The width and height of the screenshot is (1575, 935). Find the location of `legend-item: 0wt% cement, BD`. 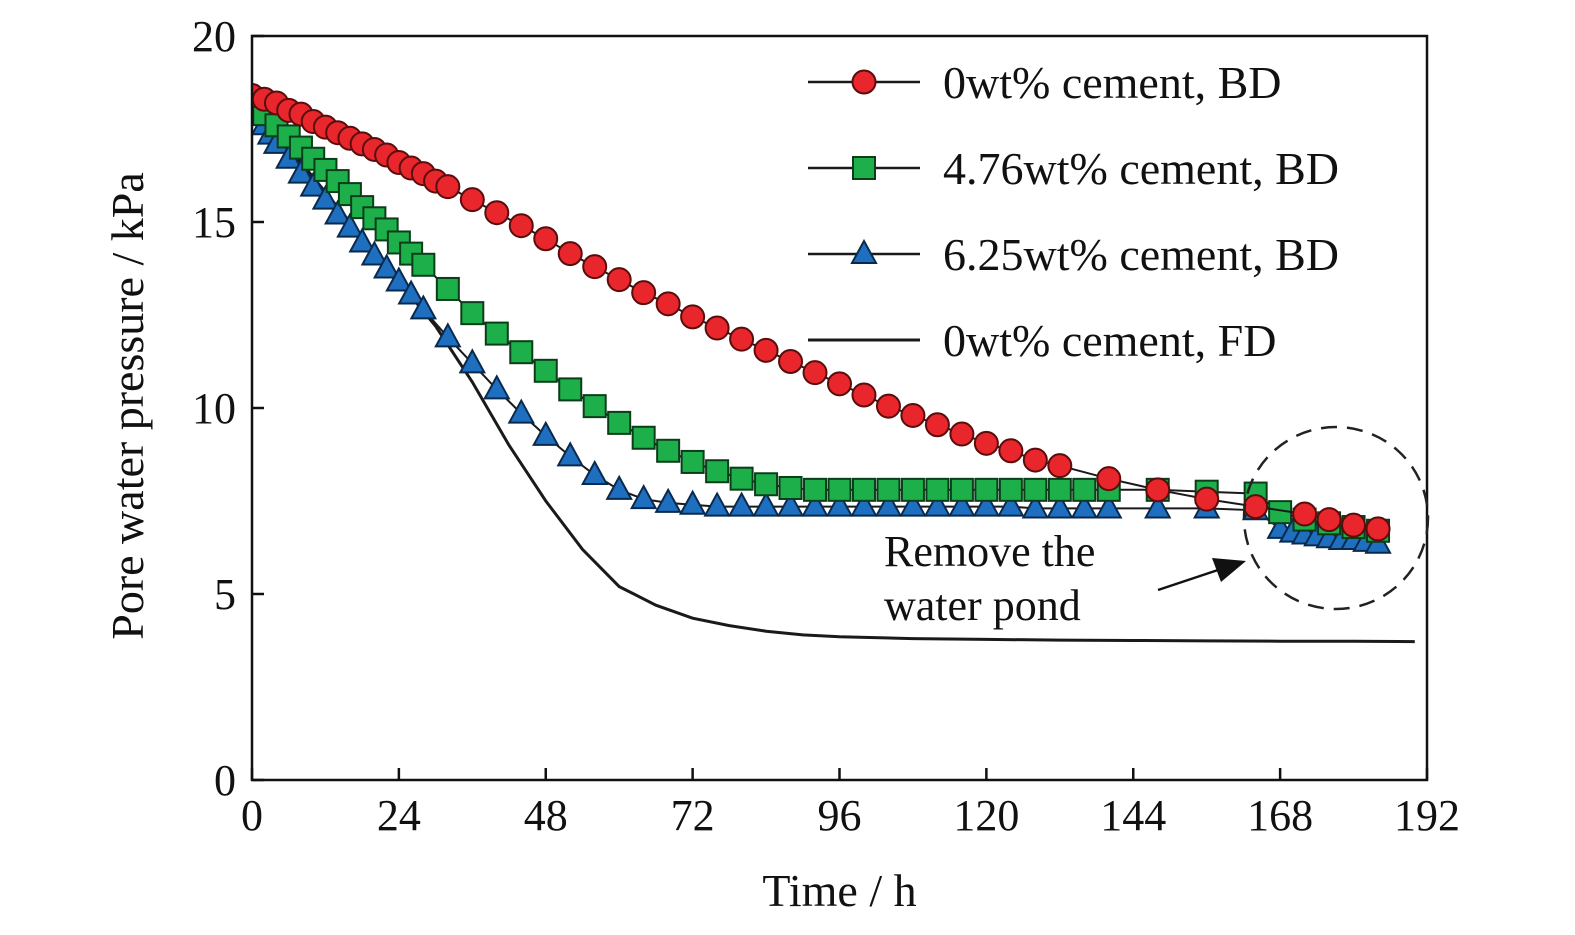

legend-item: 0wt% cement, BD is located at coordinates (1045, 82).